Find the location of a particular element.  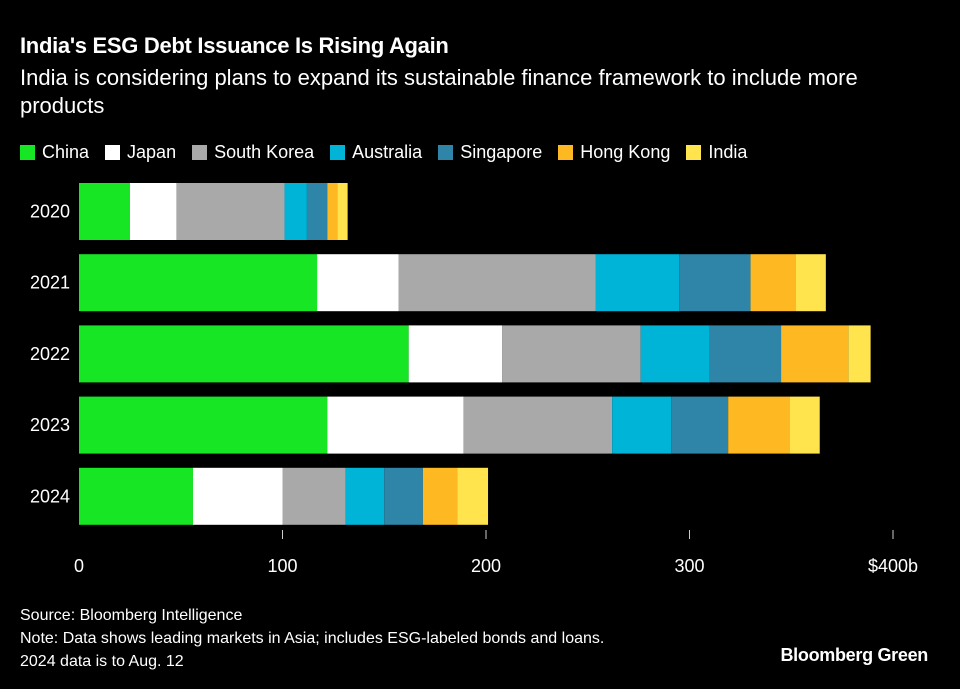

legend-item-australia: Australia is located at coordinates (376, 152).